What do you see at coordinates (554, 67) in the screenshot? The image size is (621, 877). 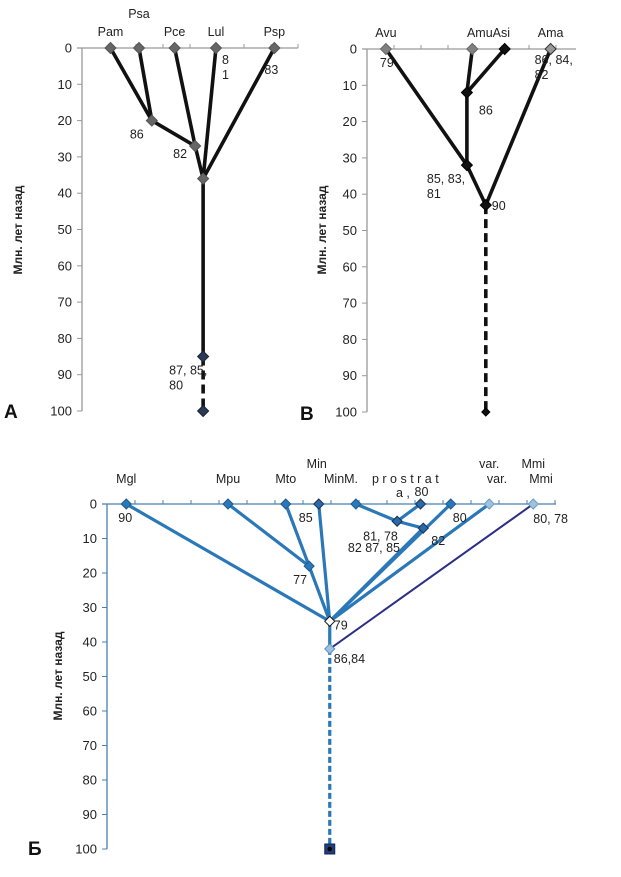 I see `support-label: 86, 84, 82` at bounding box center [554, 67].